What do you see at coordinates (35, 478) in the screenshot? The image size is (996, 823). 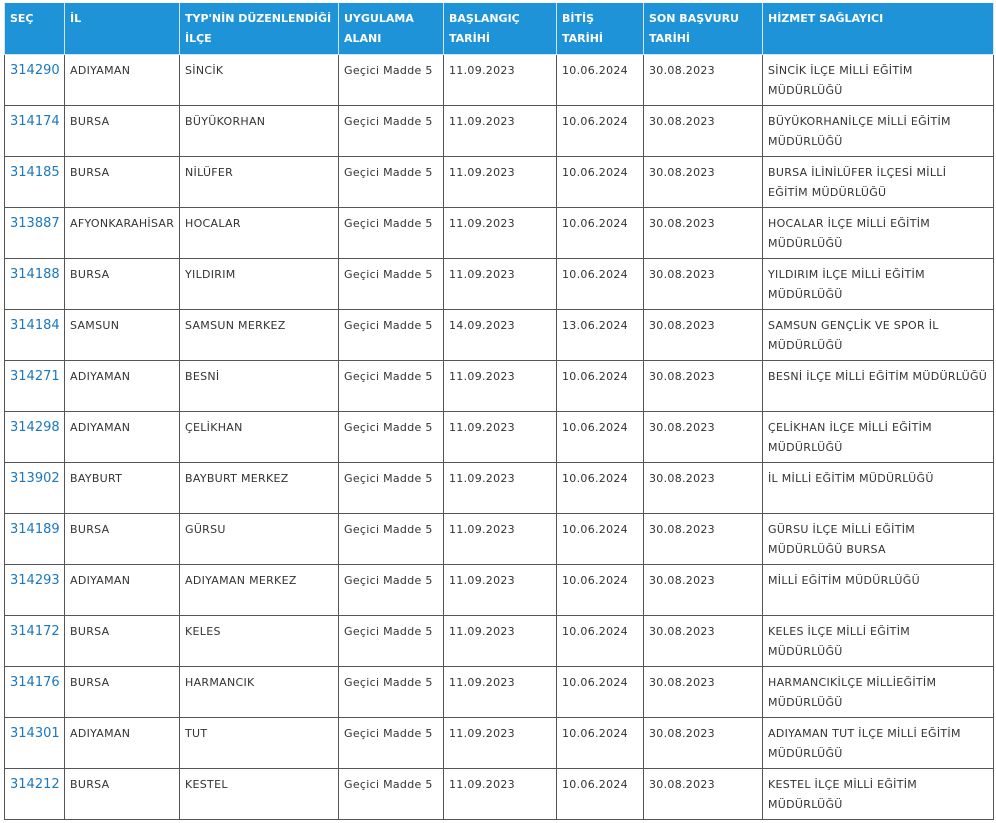 I see `select-link: 313902` at bounding box center [35, 478].